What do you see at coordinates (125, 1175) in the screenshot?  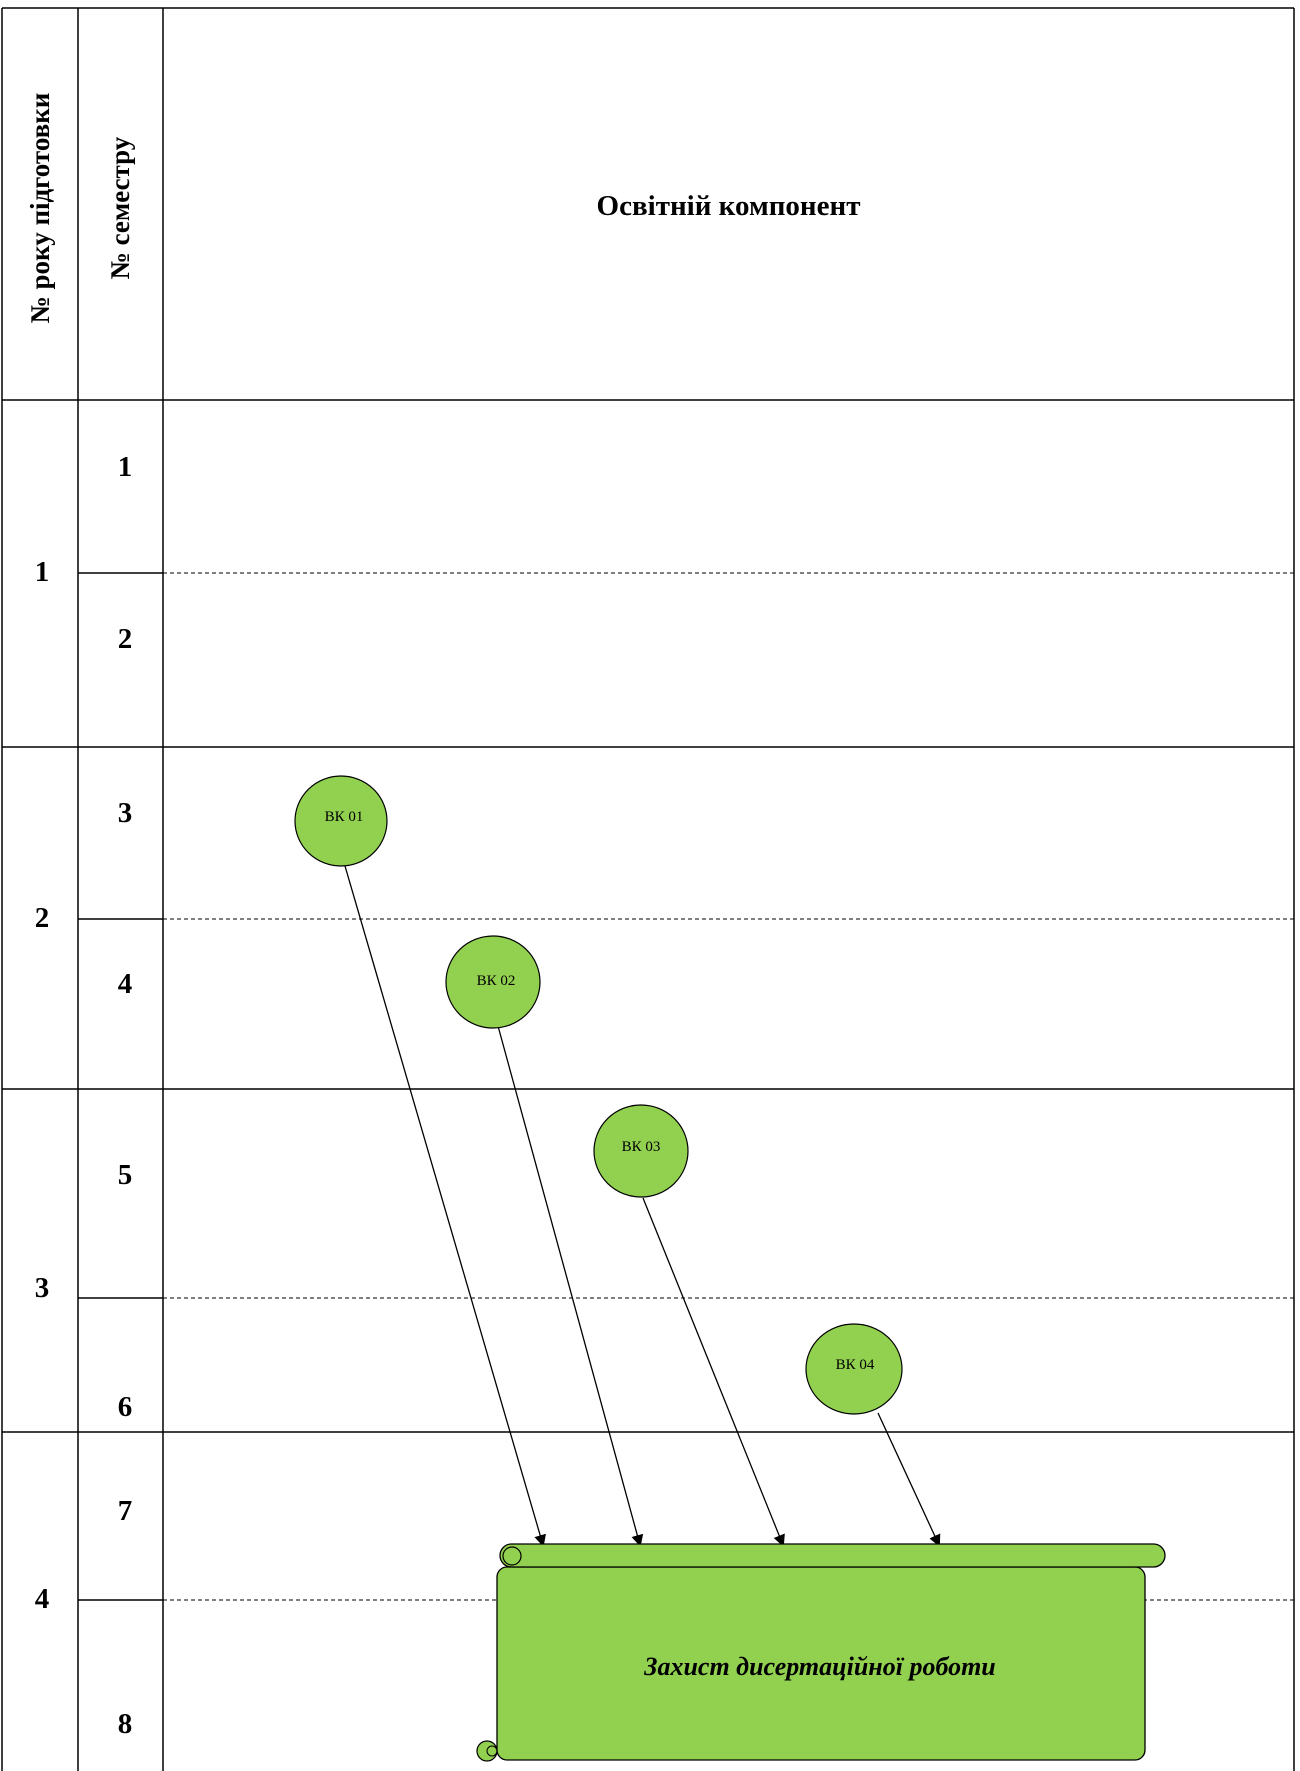 I see `semester-number: 5` at bounding box center [125, 1175].